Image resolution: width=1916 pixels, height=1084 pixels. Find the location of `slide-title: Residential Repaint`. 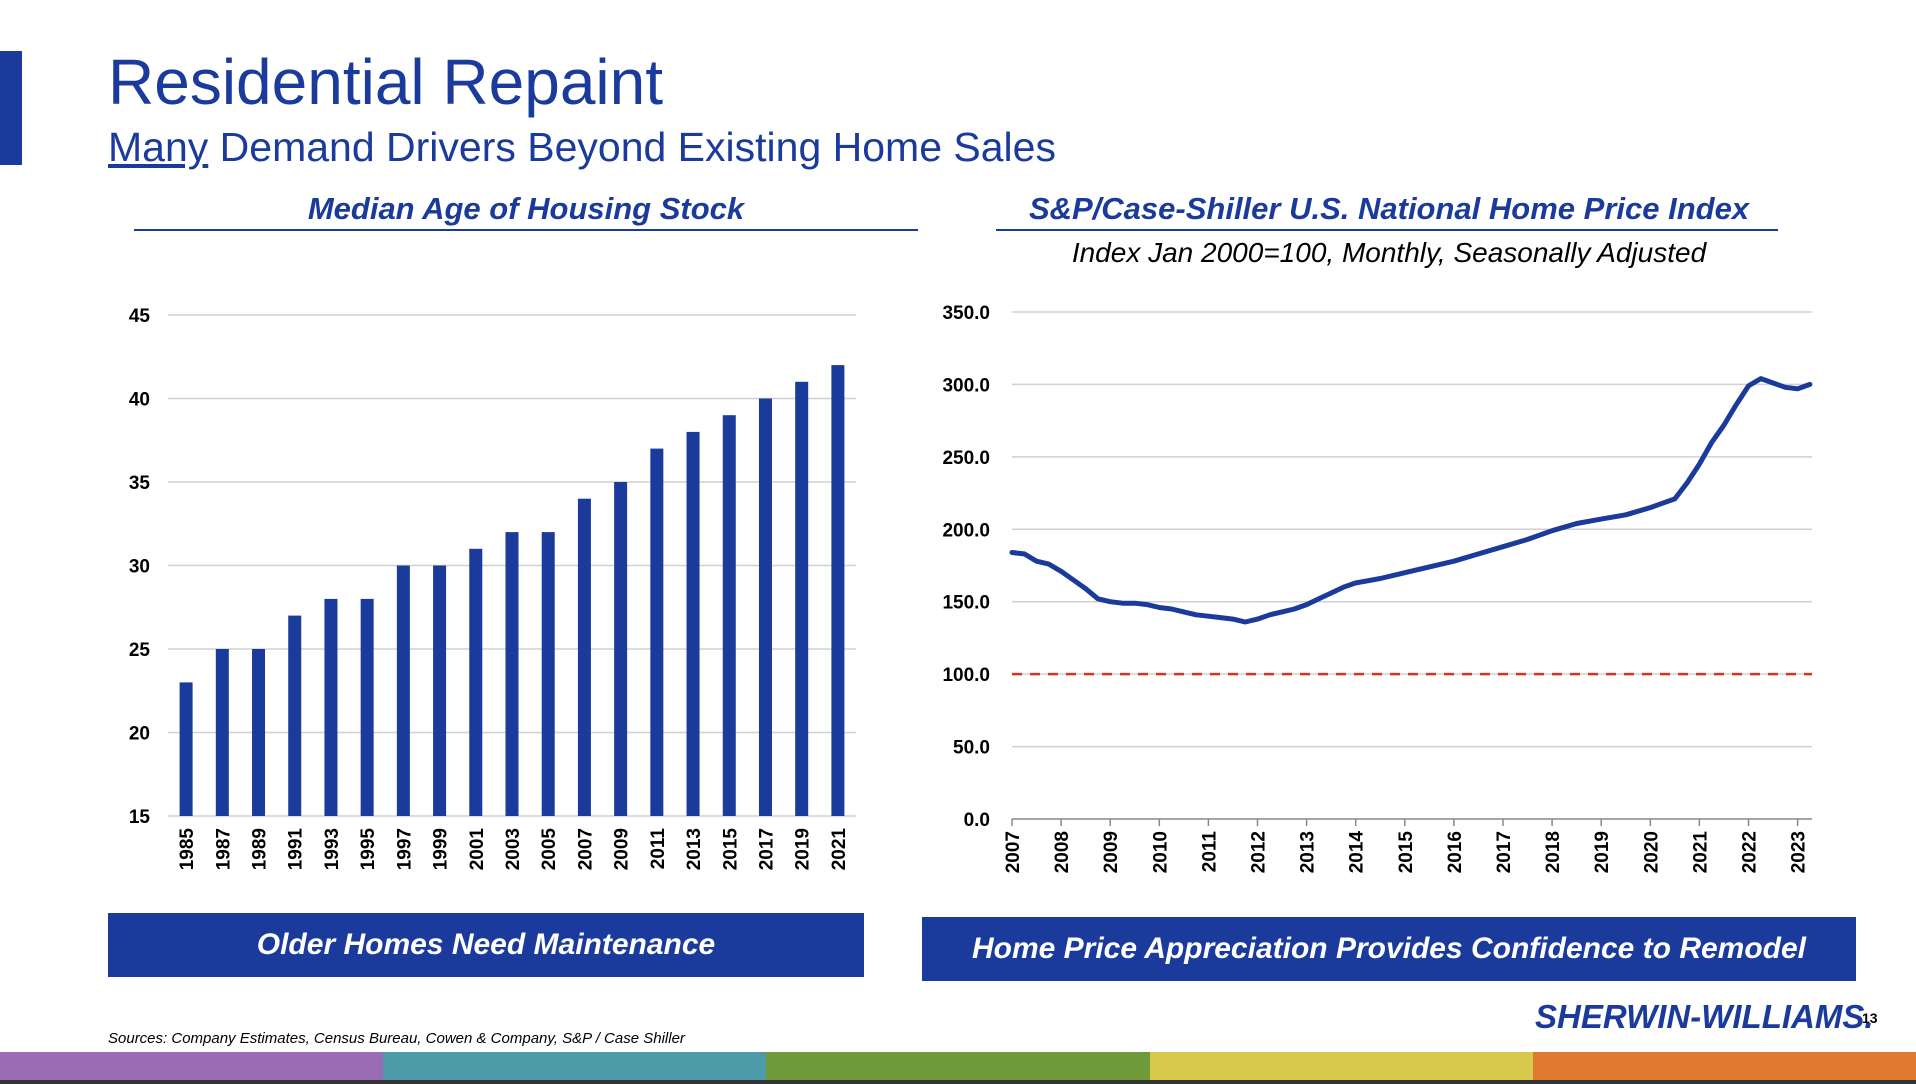

slide-title: Residential Repaint is located at coordinates (385, 82).